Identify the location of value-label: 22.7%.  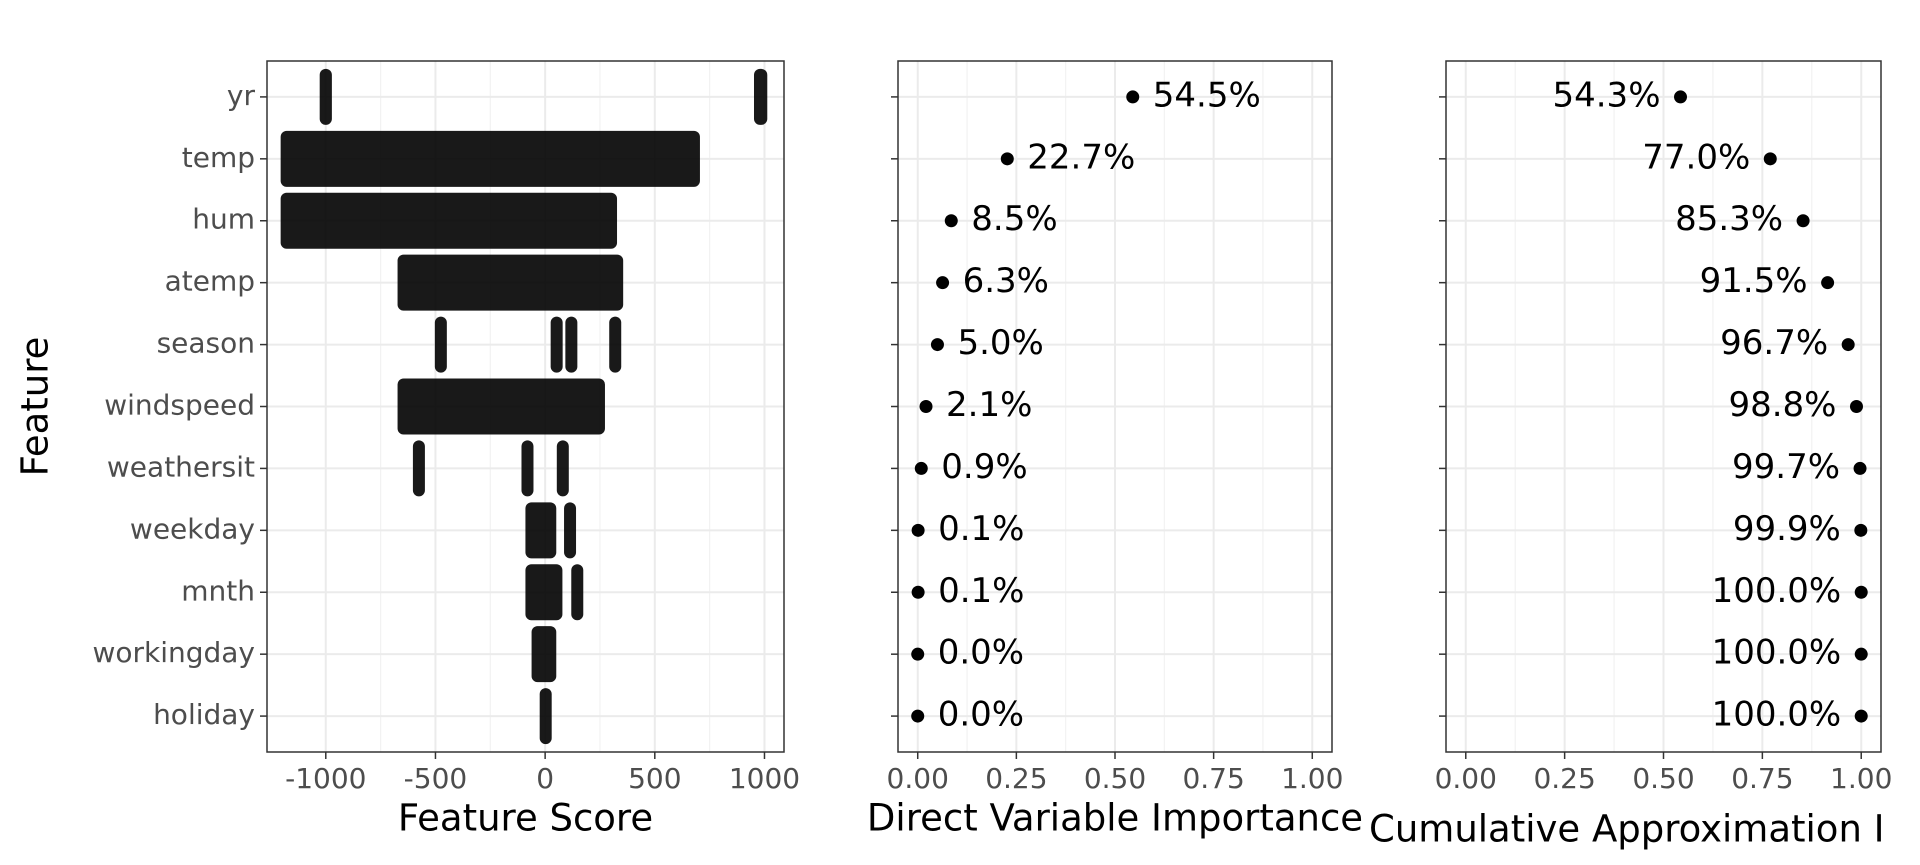
(1081, 157).